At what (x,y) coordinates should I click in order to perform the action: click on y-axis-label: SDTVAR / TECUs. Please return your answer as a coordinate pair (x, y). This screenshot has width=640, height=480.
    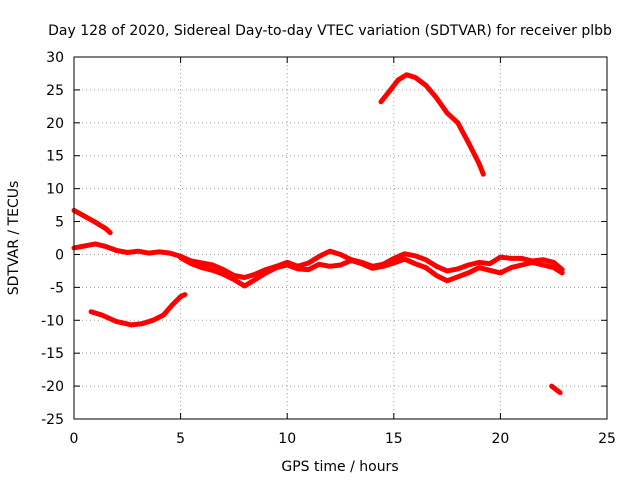
    Looking at the image, I should click on (14, 238).